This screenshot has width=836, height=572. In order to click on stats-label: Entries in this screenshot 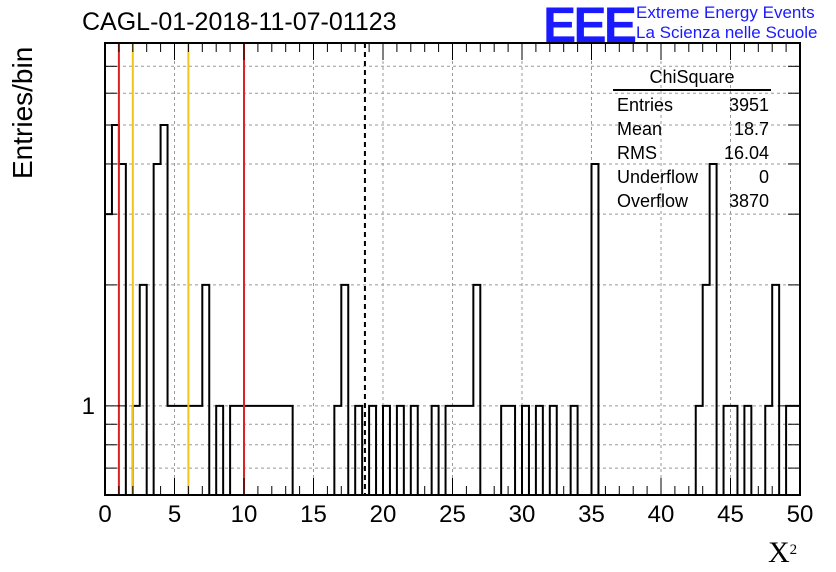, I will do `click(645, 105)`.